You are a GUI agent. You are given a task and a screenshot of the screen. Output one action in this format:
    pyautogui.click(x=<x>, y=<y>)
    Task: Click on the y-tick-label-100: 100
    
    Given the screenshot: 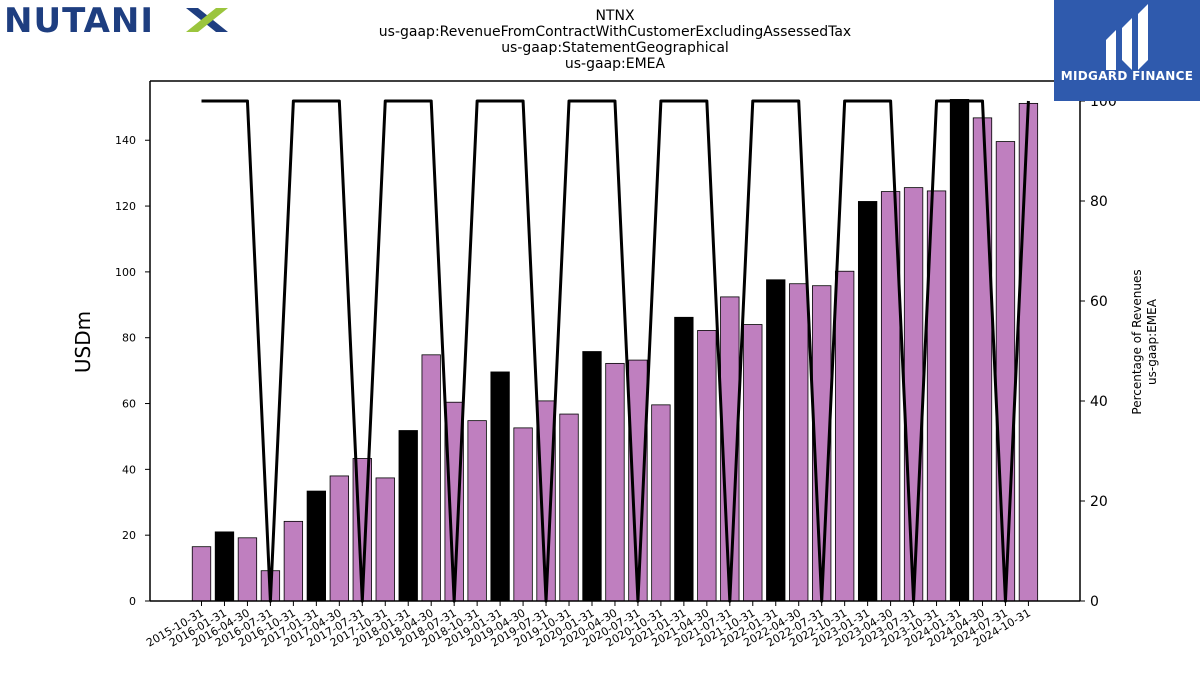 What is the action you would take?
    pyautogui.click(x=125, y=272)
    